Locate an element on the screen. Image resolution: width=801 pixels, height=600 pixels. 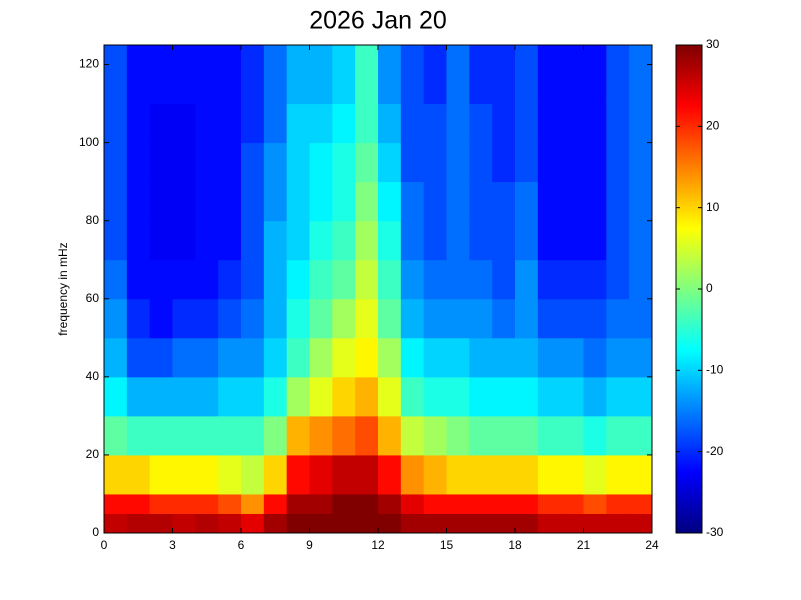
x-tick-label: 24 is located at coordinates (652, 545).